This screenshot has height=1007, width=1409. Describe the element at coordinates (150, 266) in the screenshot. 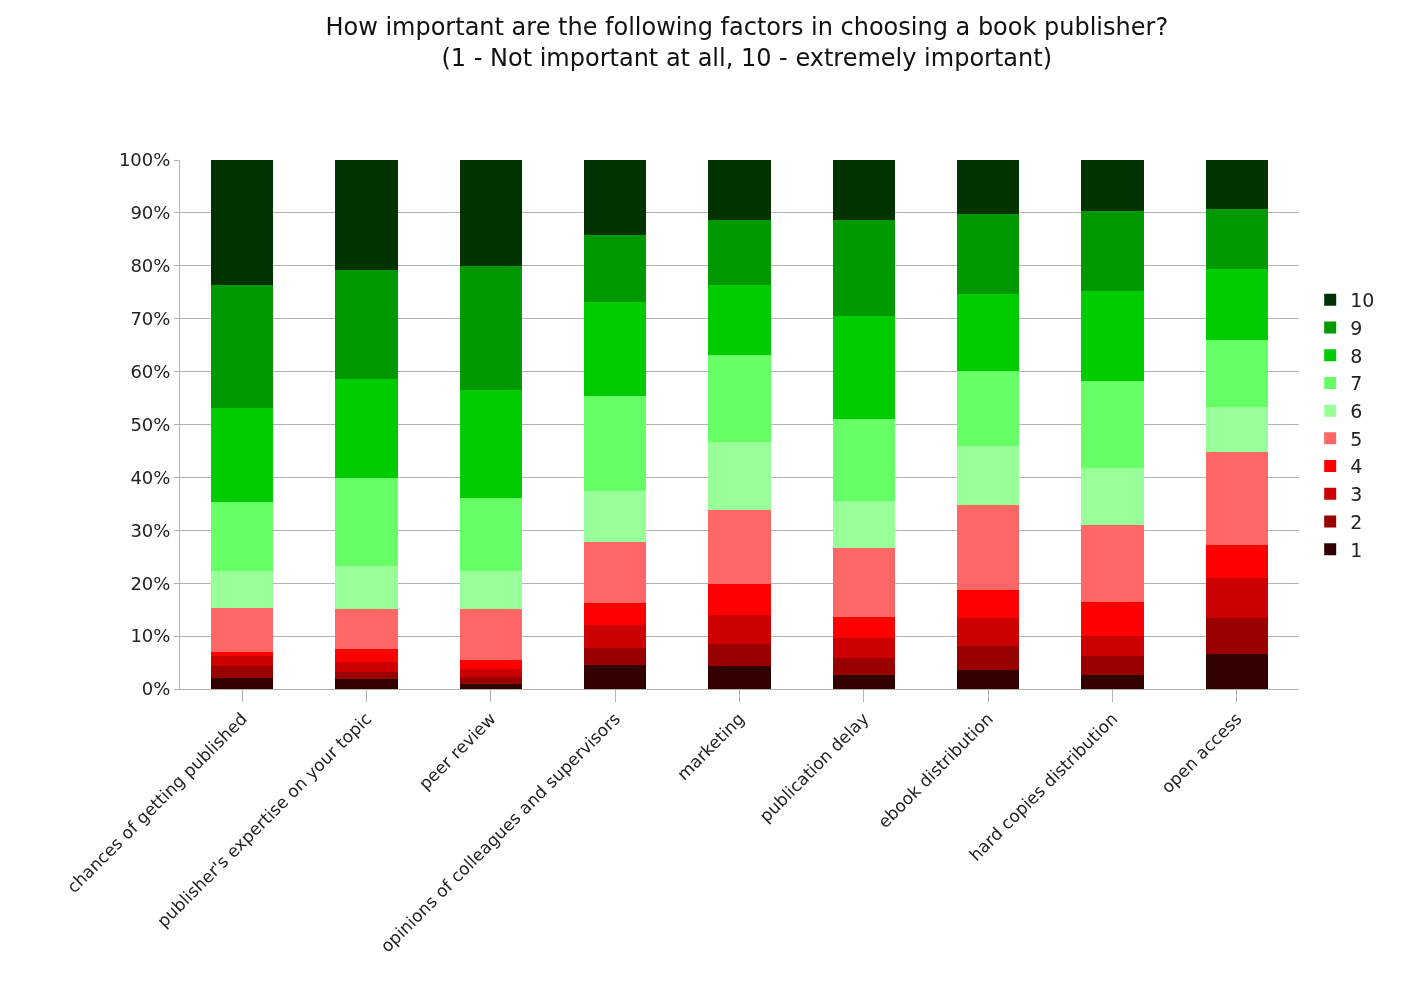

I see `y-tick-label: 80%` at that location.